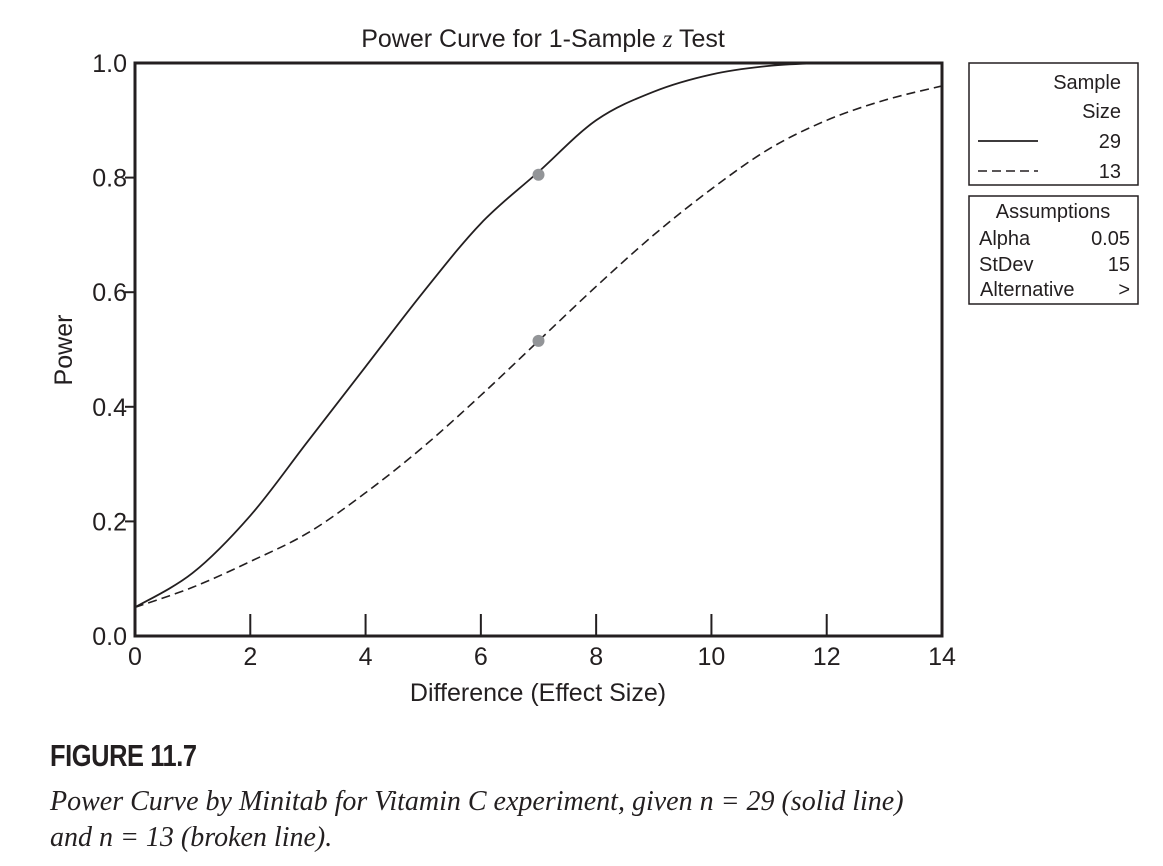  What do you see at coordinates (1124, 290) in the screenshot?
I see `assumption-alternative-value: >` at bounding box center [1124, 290].